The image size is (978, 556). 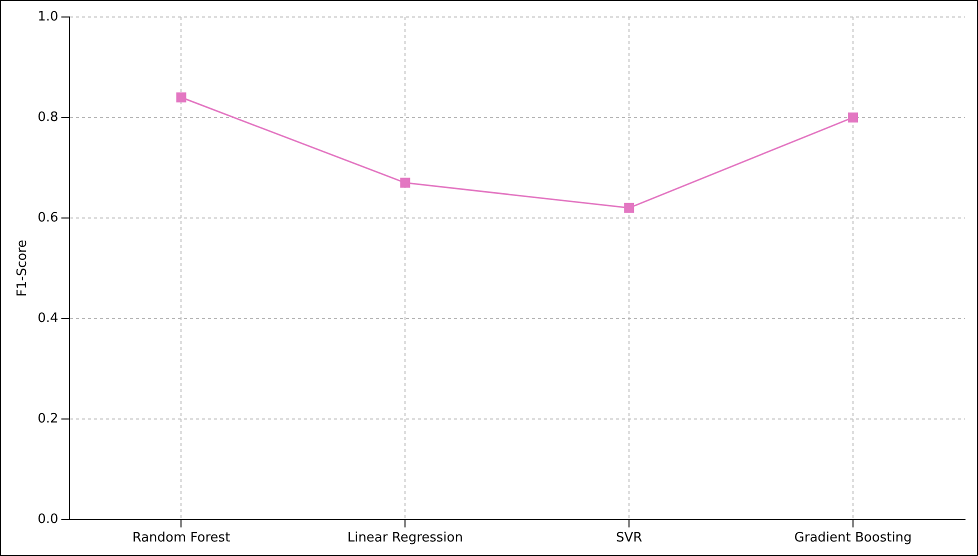 I want to click on y-tick-label: 1.0, so click(x=48, y=16).